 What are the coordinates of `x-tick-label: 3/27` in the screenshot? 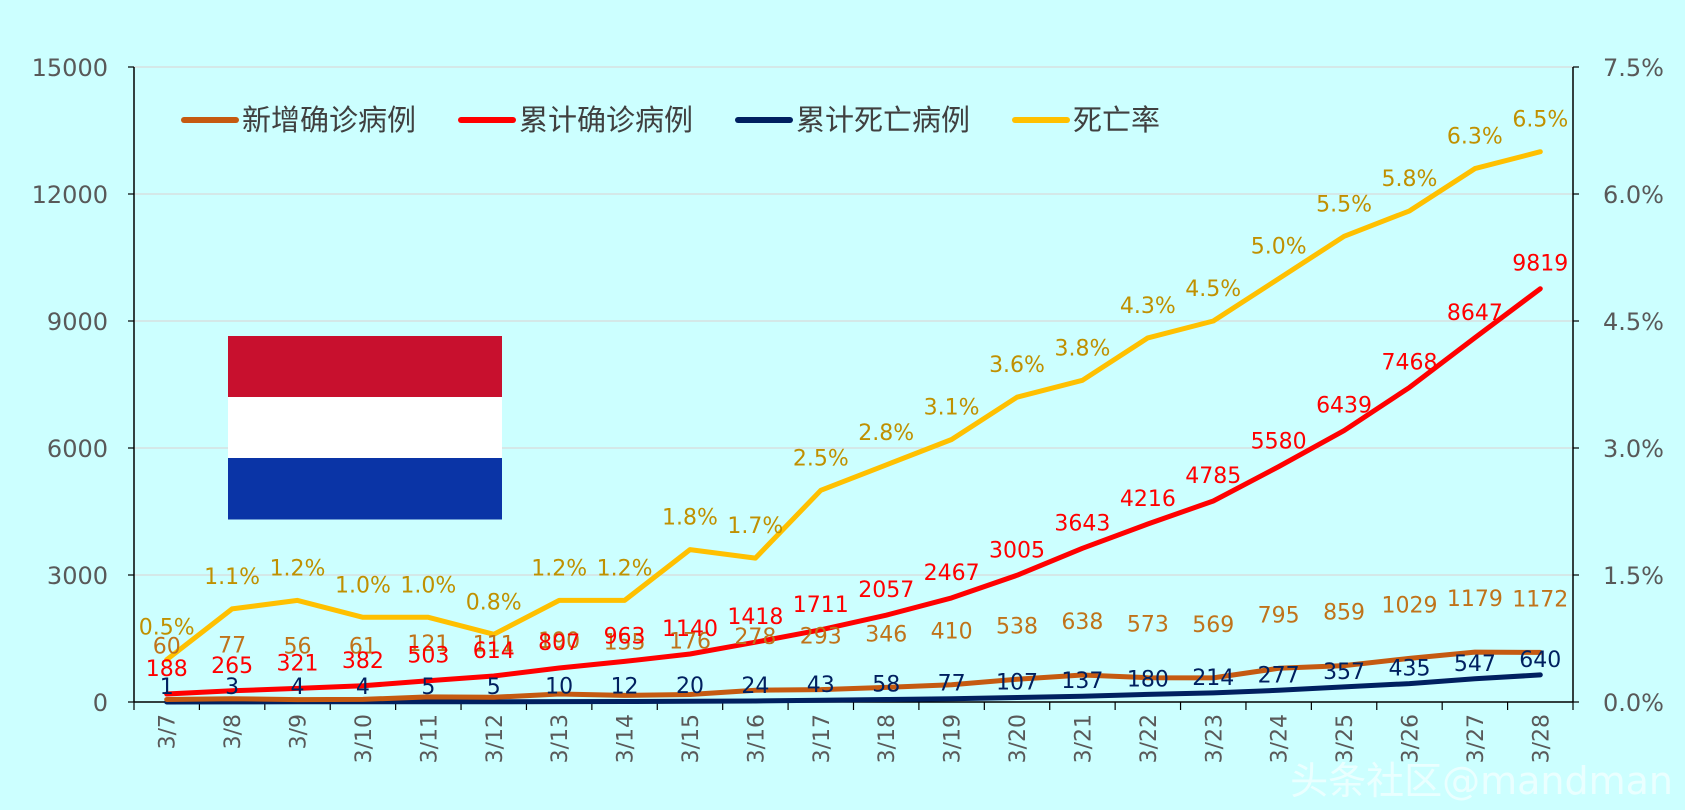 It's located at (1476, 738).